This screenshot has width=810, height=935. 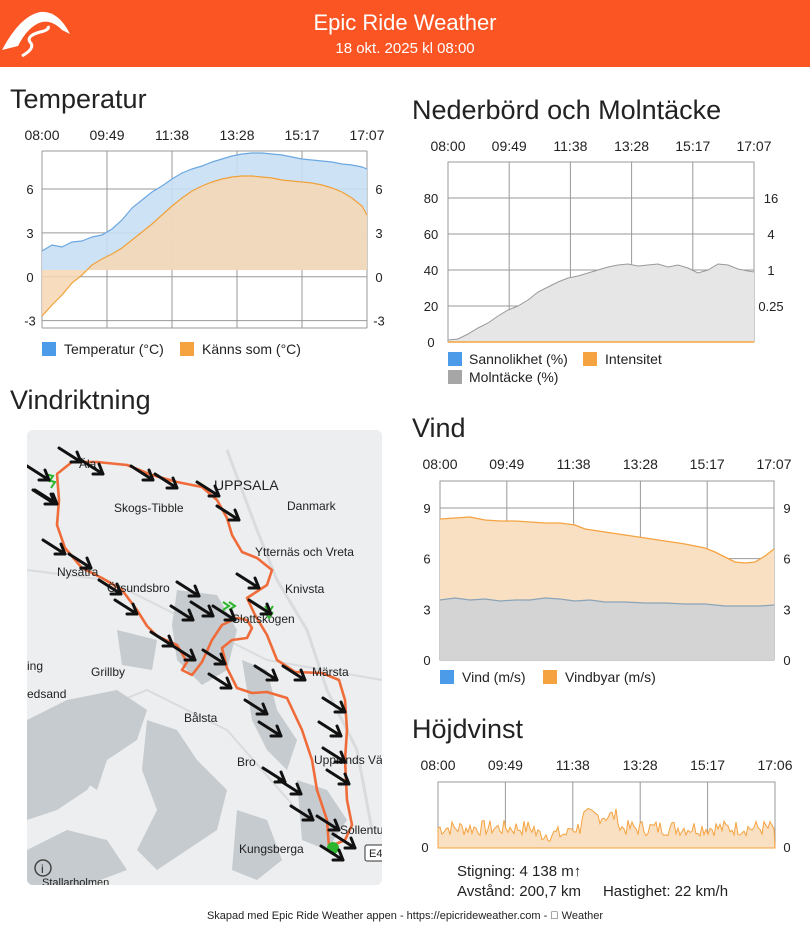 I want to click on map-label-upplands: Upplands Vä, so click(x=348, y=760).